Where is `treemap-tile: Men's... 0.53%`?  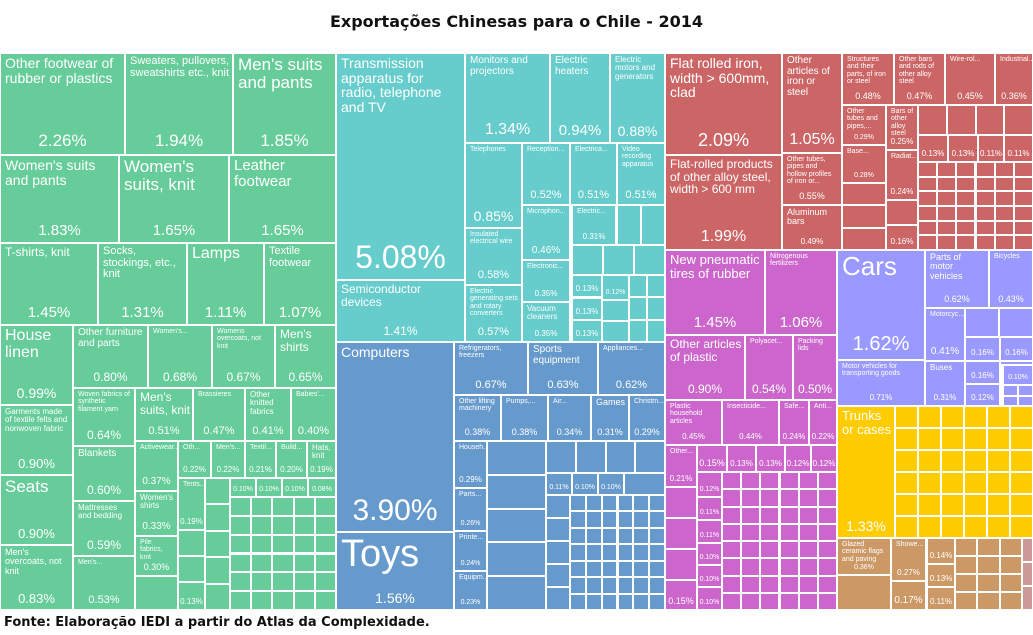 treemap-tile: Men's... 0.53% is located at coordinates (104, 583).